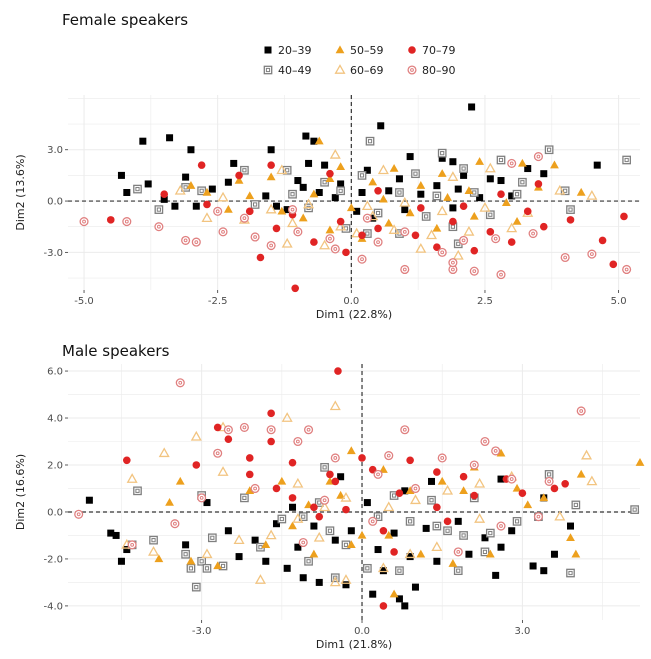  What do you see at coordinates (55, 202) in the screenshot?
I see `y-tick-label: 0.0` at bounding box center [55, 202].